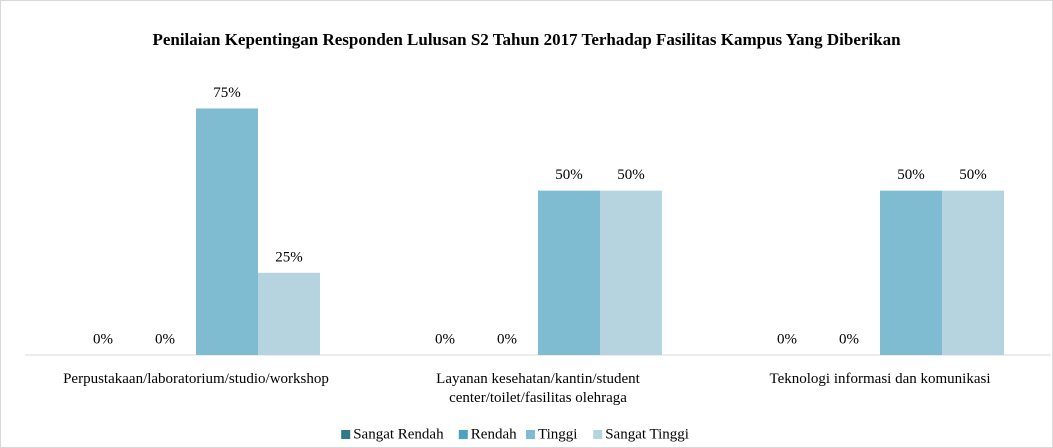 This screenshot has height=448, width=1053. What do you see at coordinates (494, 434) in the screenshot?
I see `legend-label: Rendah` at bounding box center [494, 434].